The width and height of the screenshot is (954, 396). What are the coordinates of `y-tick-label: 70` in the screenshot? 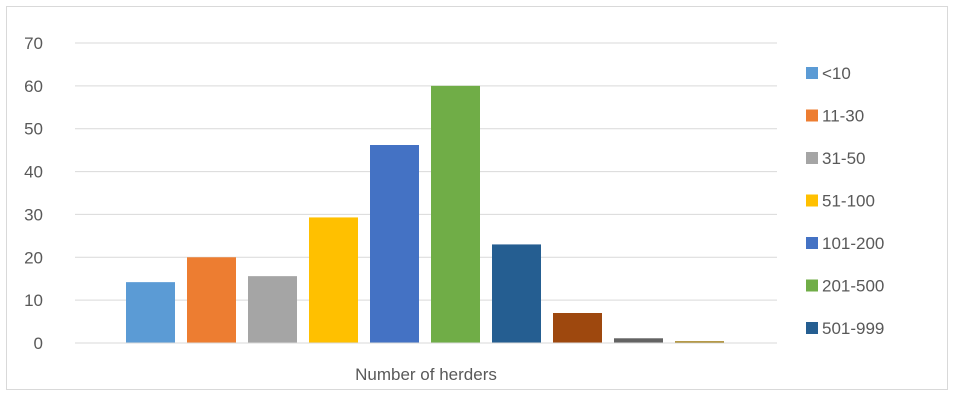 It's located at (33, 43).